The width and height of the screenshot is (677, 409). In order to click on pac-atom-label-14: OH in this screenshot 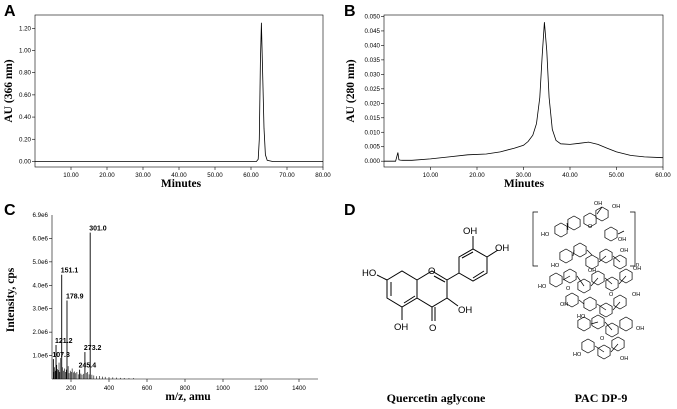, I will do `click(624, 359)`.